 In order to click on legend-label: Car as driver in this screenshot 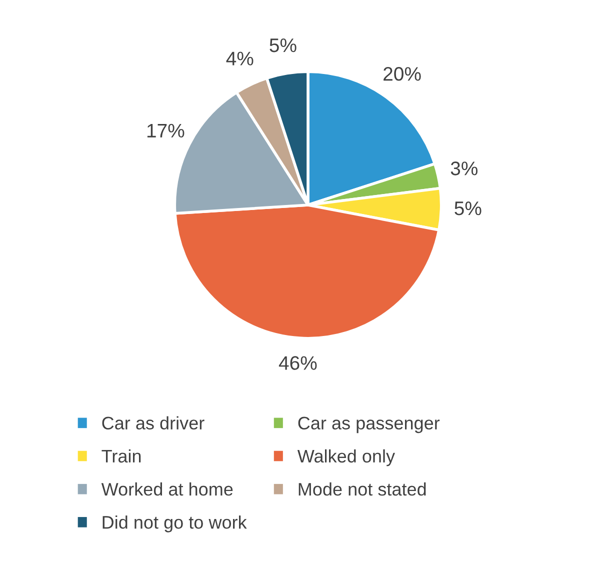, I will do `click(153, 423)`.